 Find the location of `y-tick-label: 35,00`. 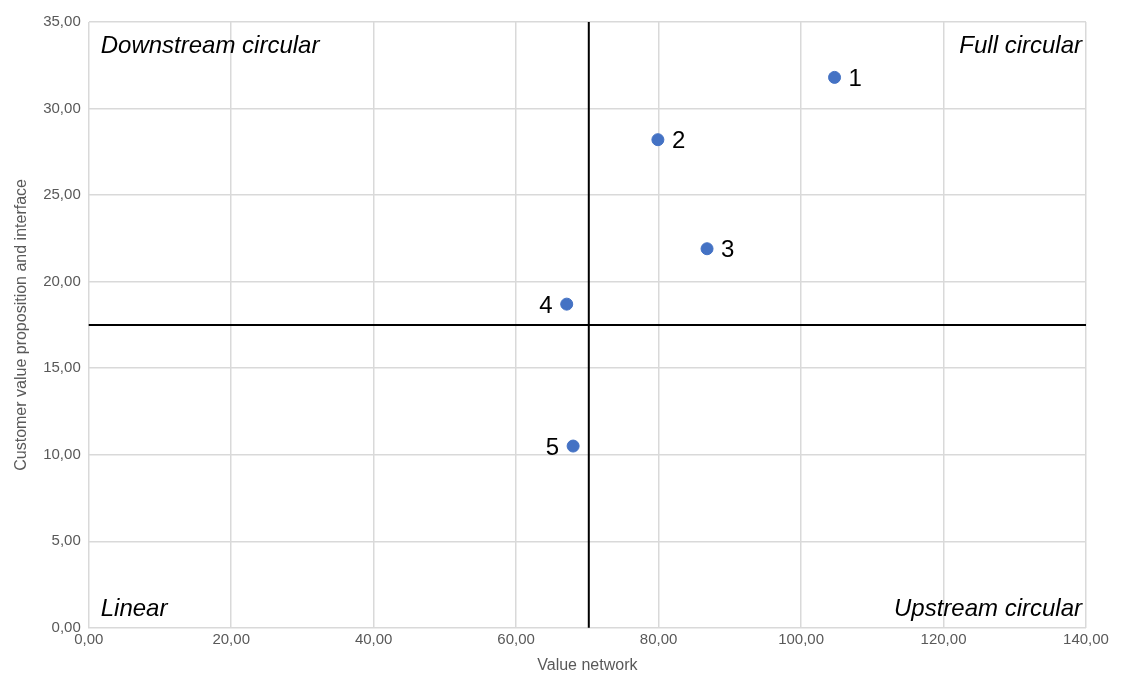

y-tick-label: 35,00 is located at coordinates (62, 21).